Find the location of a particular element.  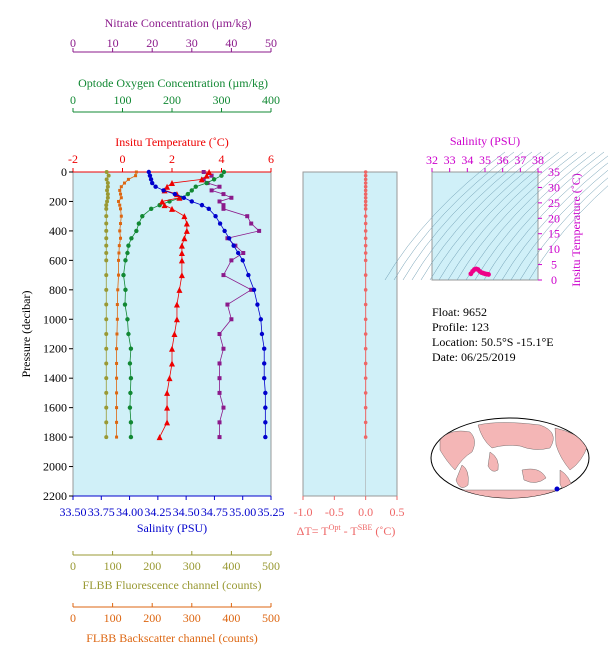

ts-isopycnal-lines is located at coordinates (496, 216).